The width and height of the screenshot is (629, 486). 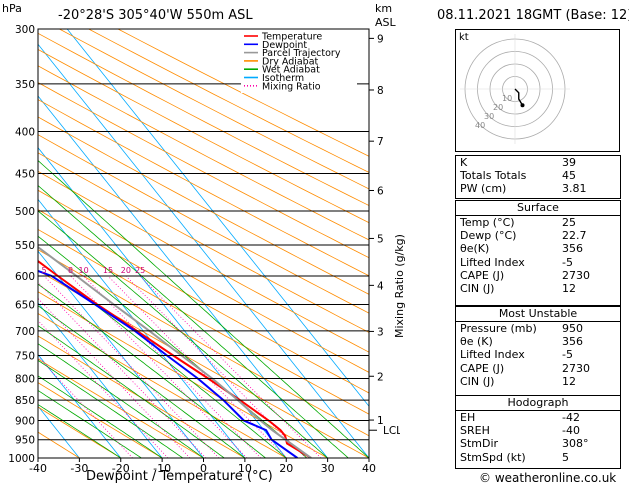 What do you see at coordinates (380, 91) in the screenshot?
I see `km-tick-label: 8` at bounding box center [380, 91].